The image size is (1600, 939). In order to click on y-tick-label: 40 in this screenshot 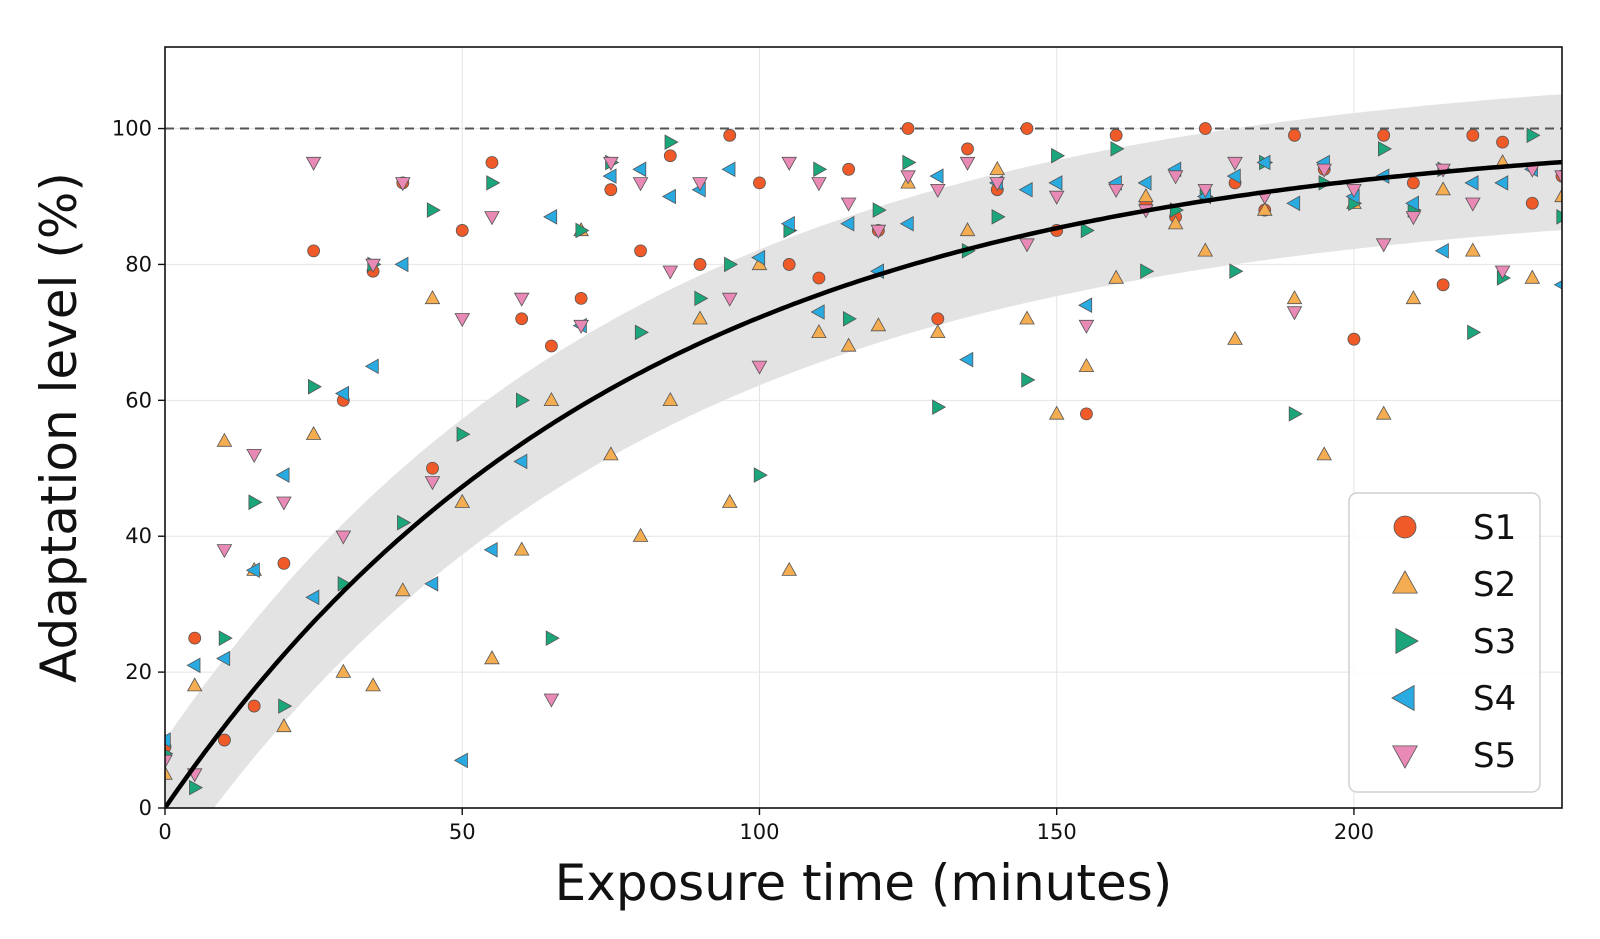, I will do `click(138, 536)`.